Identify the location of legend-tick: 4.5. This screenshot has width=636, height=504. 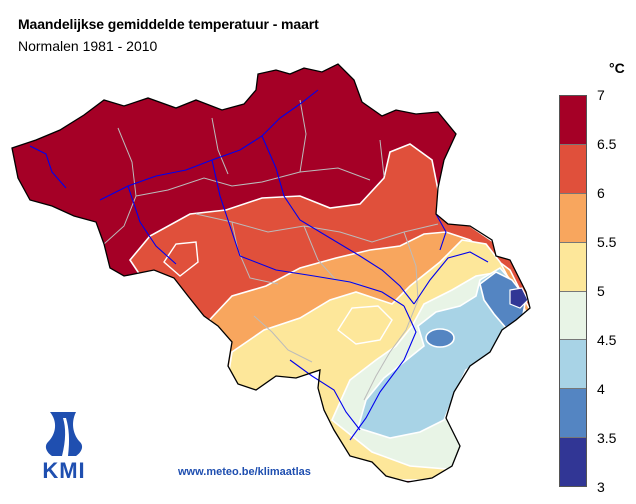
(607, 340).